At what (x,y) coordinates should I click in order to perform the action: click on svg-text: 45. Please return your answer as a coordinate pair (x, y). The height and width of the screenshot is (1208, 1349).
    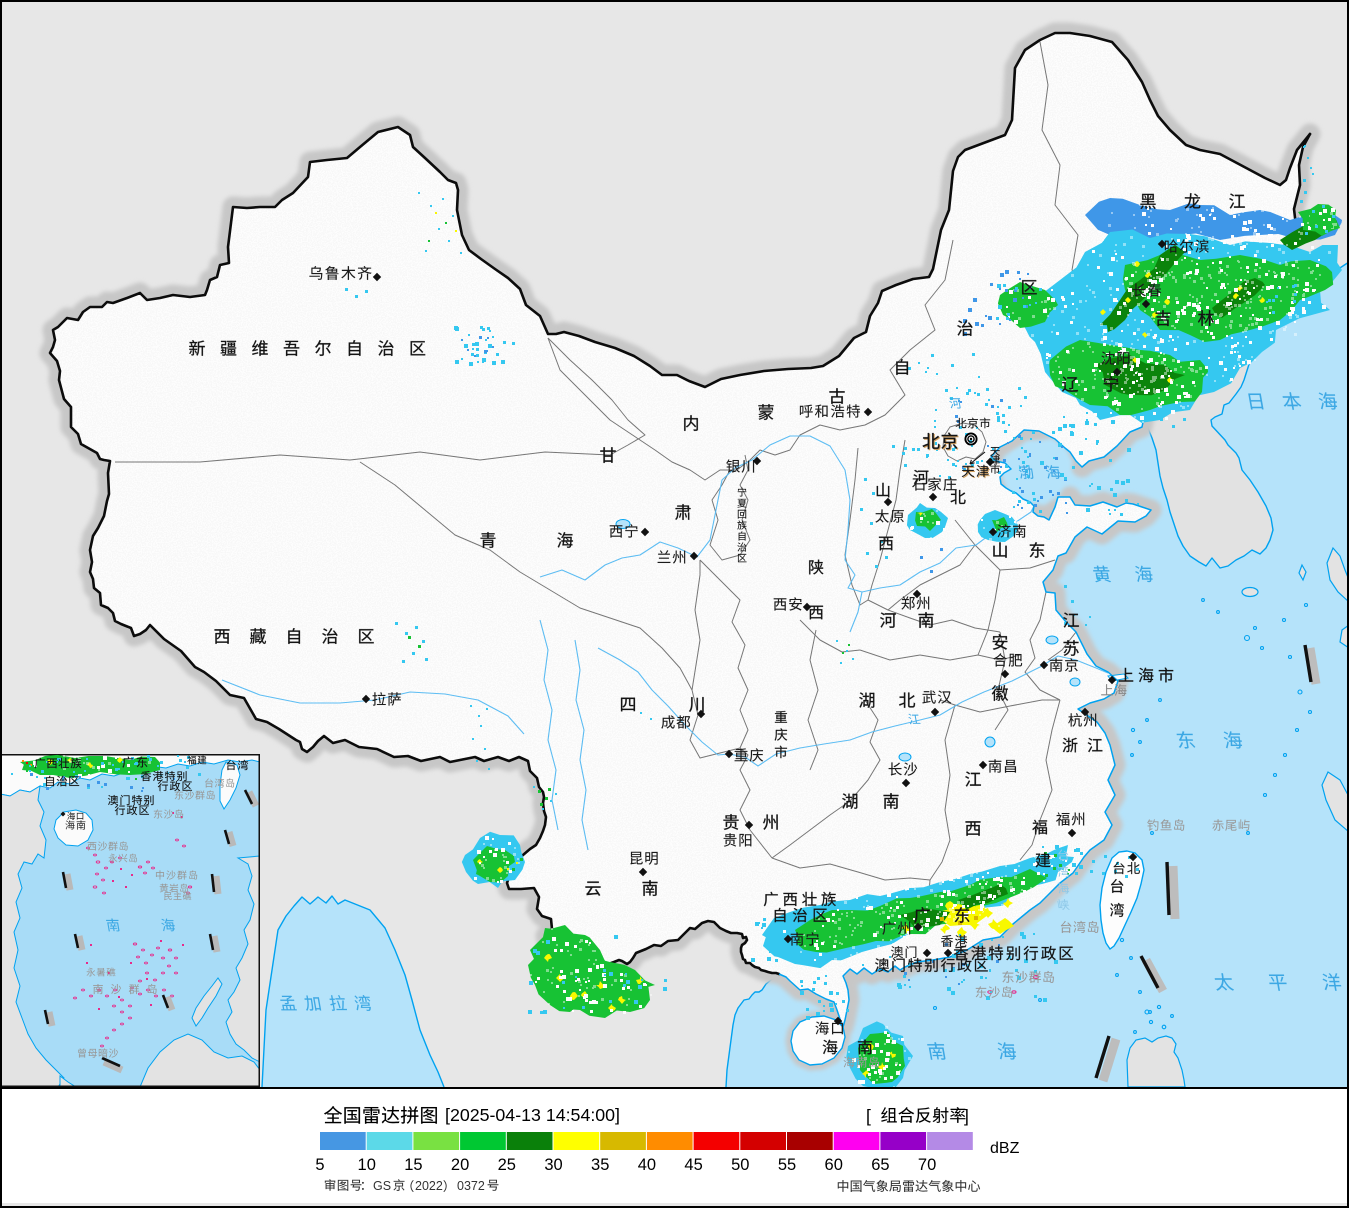
    Looking at the image, I should click on (693, 1165).